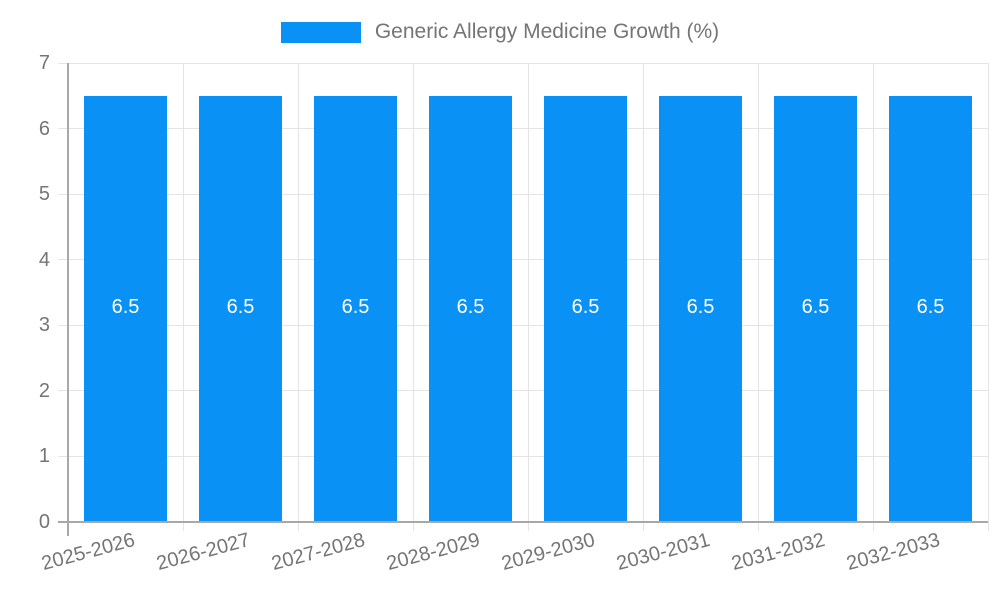 This screenshot has width=1000, height=600. I want to click on legend-item: Generic Allergy Medicine Growth (%), so click(500, 32).